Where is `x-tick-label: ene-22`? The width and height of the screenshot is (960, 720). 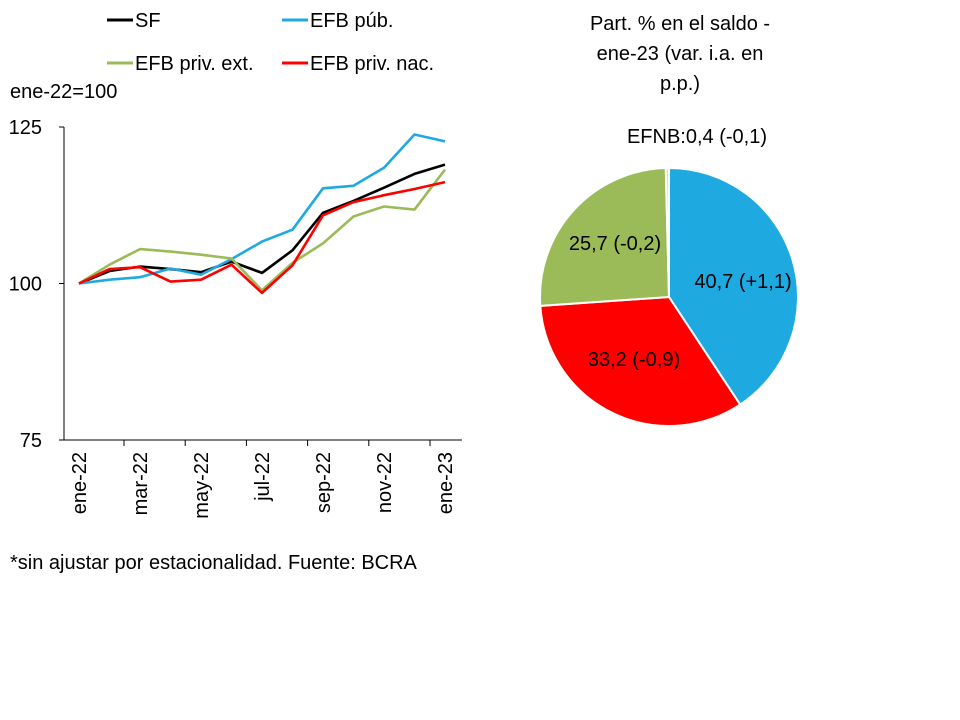 x-tick-label: ene-22 is located at coordinates (80, 483).